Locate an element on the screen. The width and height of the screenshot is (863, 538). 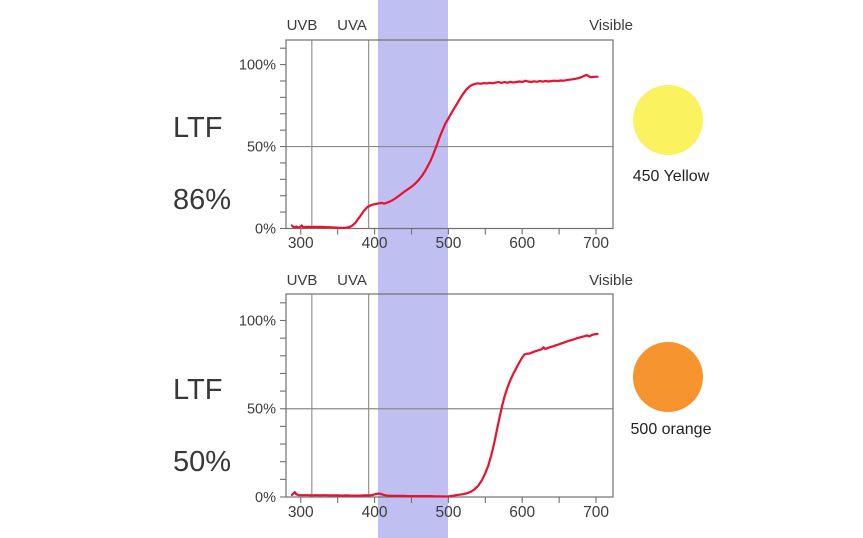
spectral-transmission-500-orange-curve is located at coordinates (444, 415).